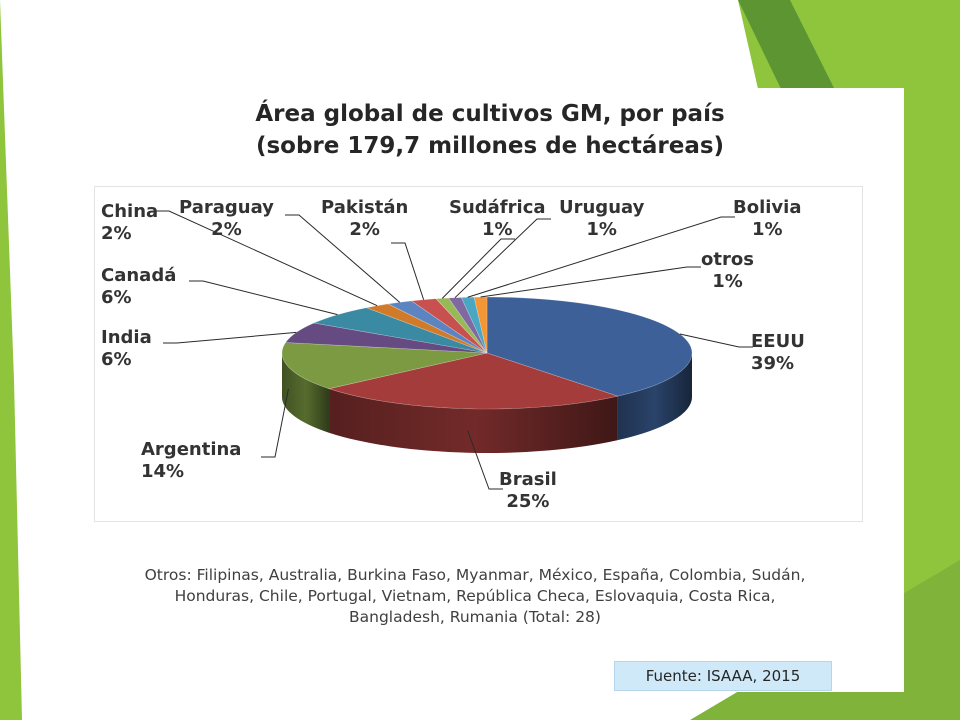  What do you see at coordinates (384, 366) in the screenshot?
I see `pie-slice-argentina` at bounding box center [384, 366].